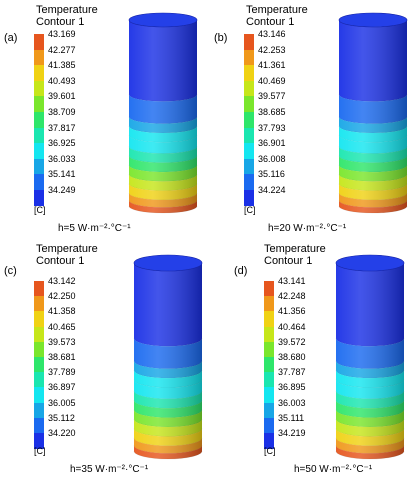  What do you see at coordinates (62, 296) in the screenshot?
I see `legend-tick-label: 42.250` at bounding box center [62, 296].